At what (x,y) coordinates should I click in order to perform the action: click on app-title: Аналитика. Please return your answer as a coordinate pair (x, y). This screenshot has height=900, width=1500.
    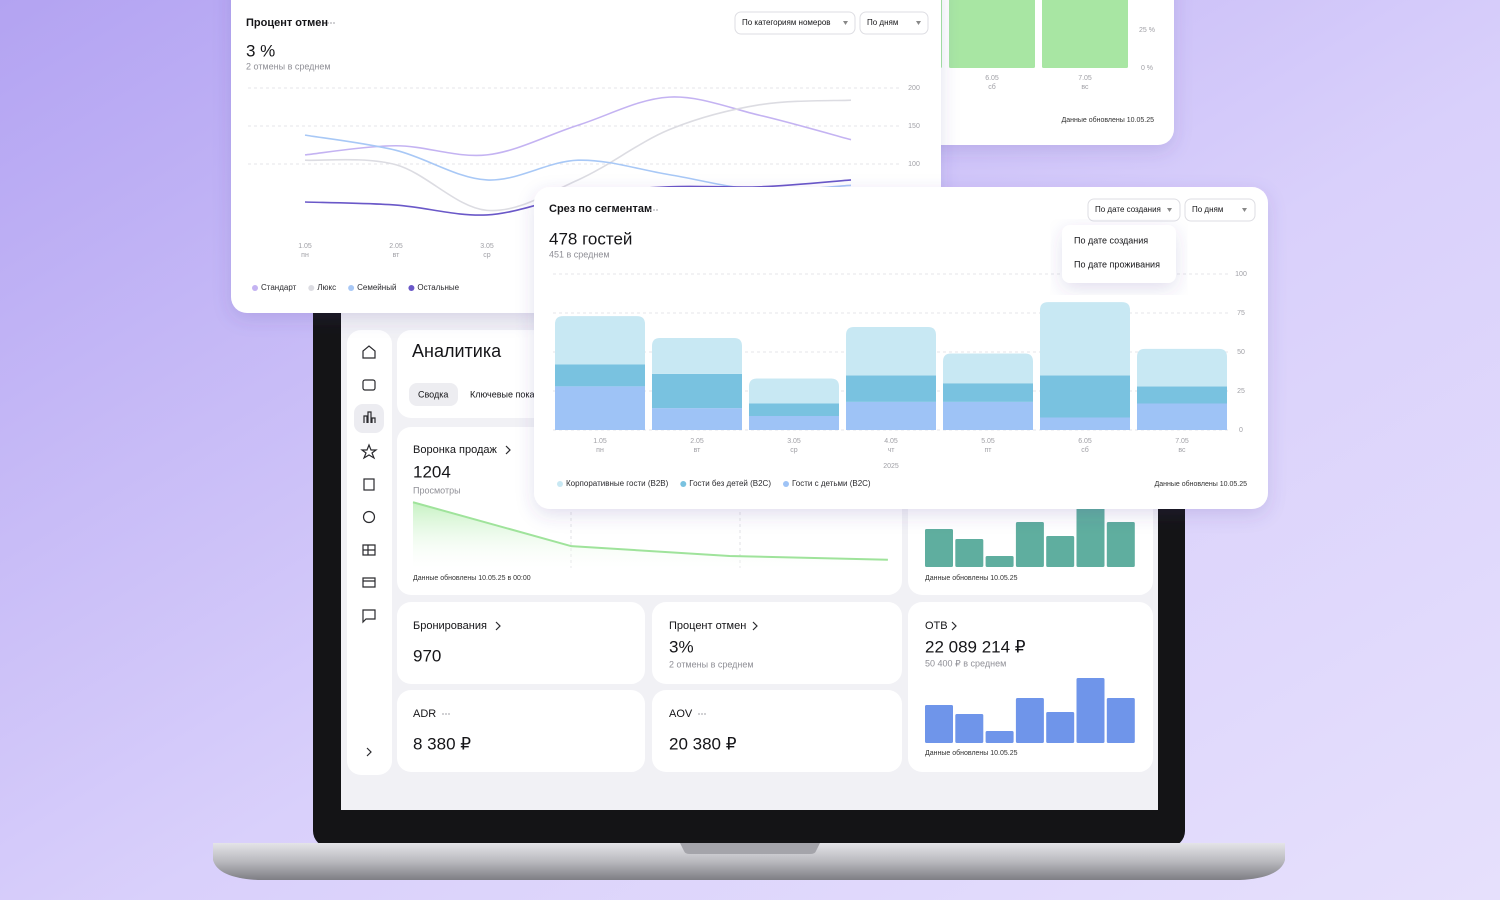
    Looking at the image, I should click on (457, 351).